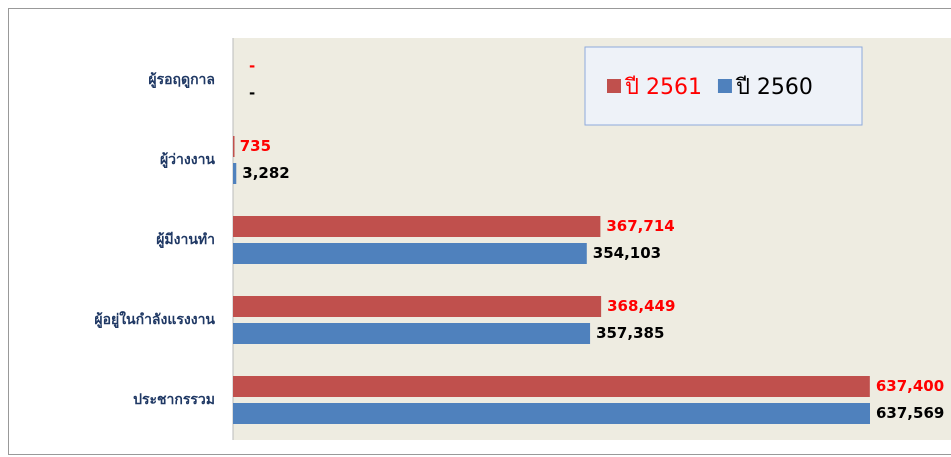 This screenshot has width=951, height=457. I want to click on value-label: 637,400, so click(910, 386).